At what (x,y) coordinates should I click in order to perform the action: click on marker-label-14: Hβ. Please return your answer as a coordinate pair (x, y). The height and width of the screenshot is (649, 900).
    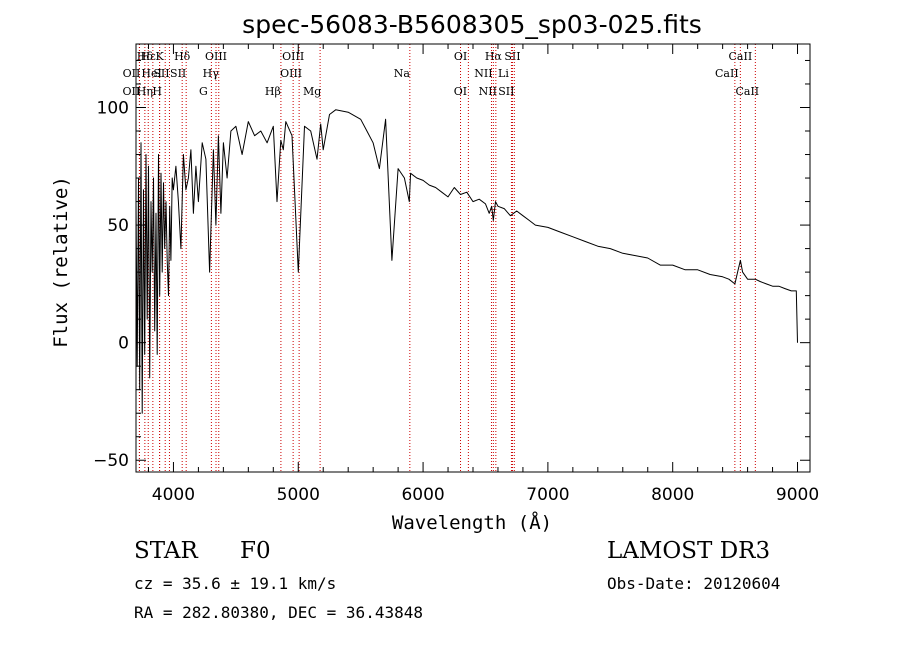
    Looking at the image, I should click on (273, 91).